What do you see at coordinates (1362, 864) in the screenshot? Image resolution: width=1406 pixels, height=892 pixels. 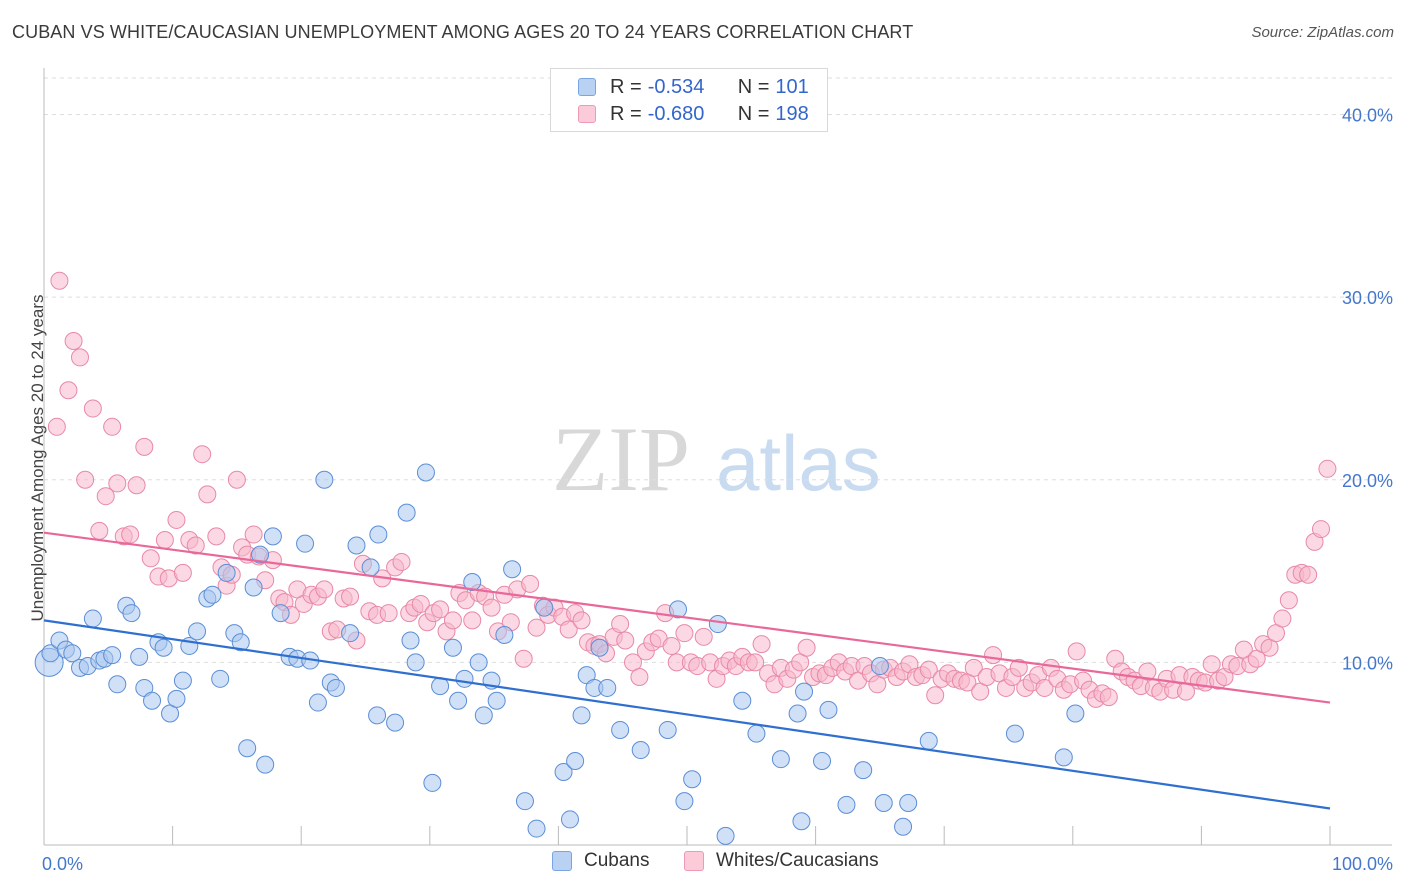 I see `x-tick-label-max: 100.0%` at bounding box center [1362, 864].